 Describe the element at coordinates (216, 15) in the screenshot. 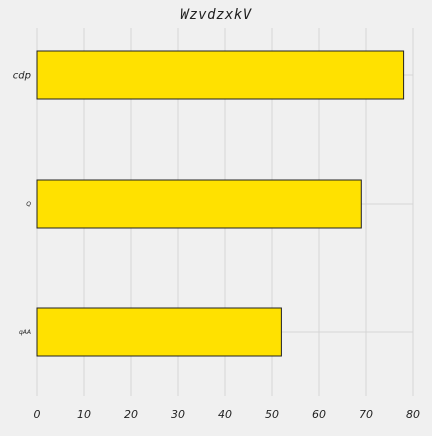

I see `chart-title: WzvdzxkV` at that location.